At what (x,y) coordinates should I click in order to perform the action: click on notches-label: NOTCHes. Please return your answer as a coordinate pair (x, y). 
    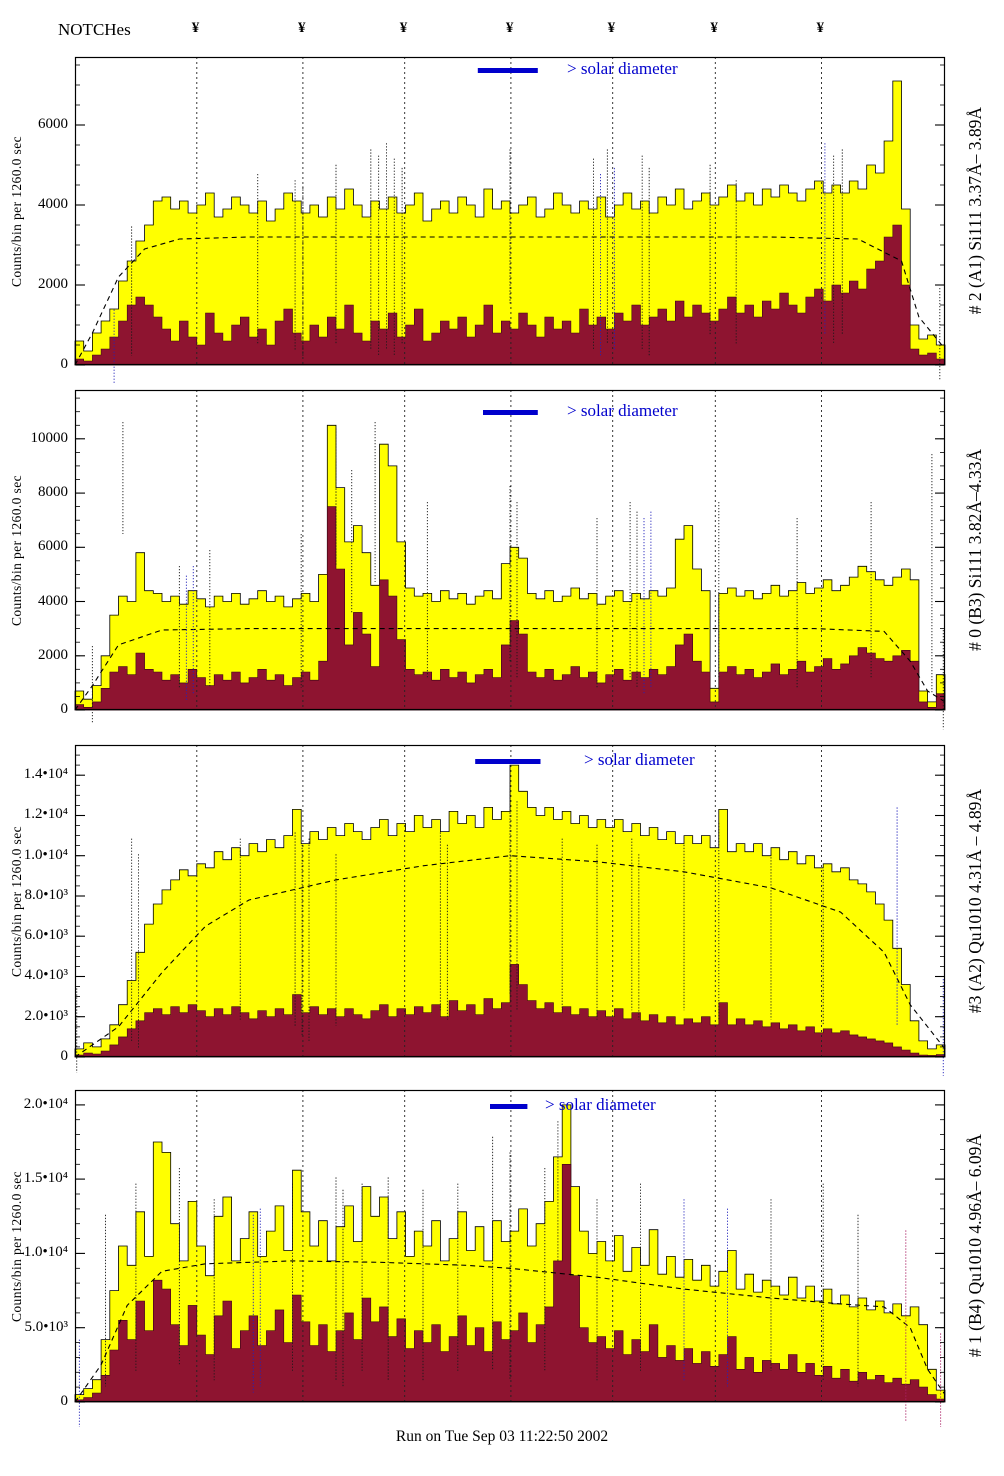
    Looking at the image, I should click on (94, 29).